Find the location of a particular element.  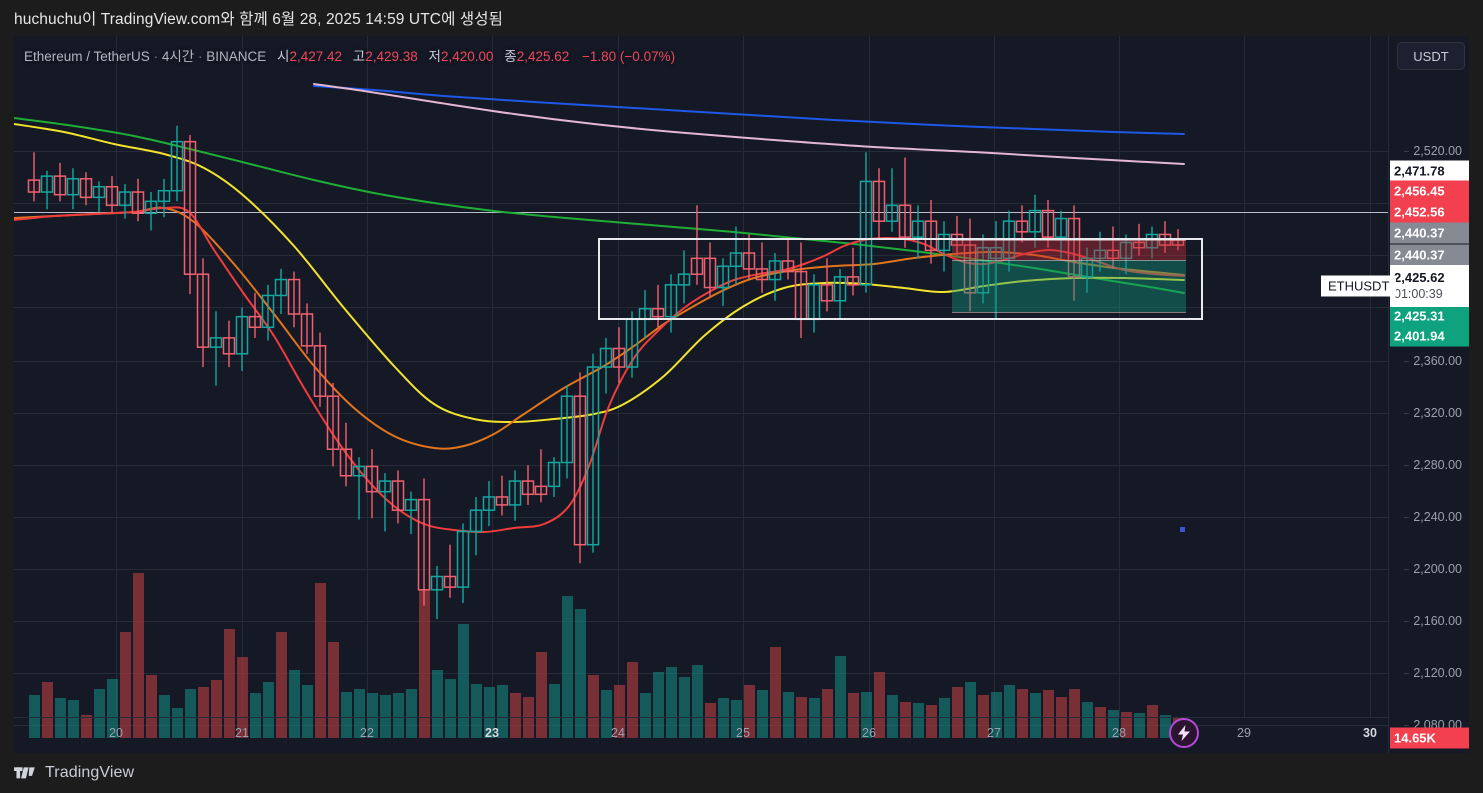

stop-loss-zone is located at coordinates (1069, 250).